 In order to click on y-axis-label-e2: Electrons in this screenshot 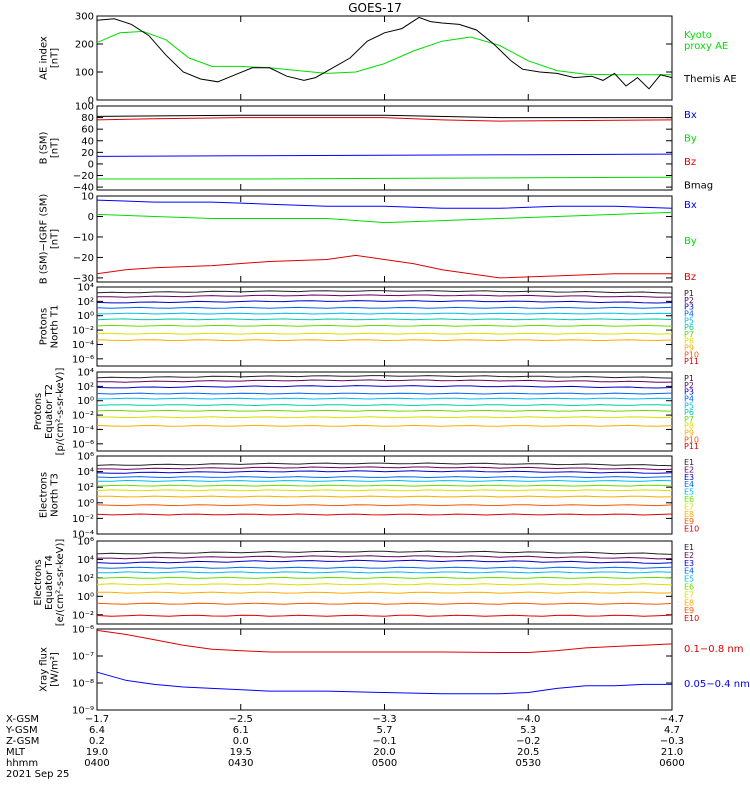, I will do `click(38, 582)`.